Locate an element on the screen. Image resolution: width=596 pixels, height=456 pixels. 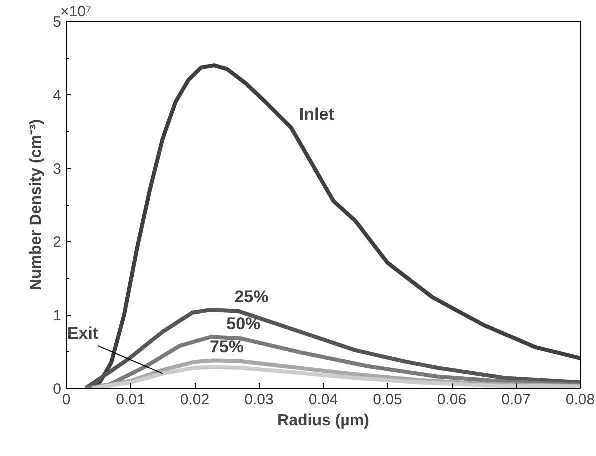
text: ×10⁷ is located at coordinates (76, 12).